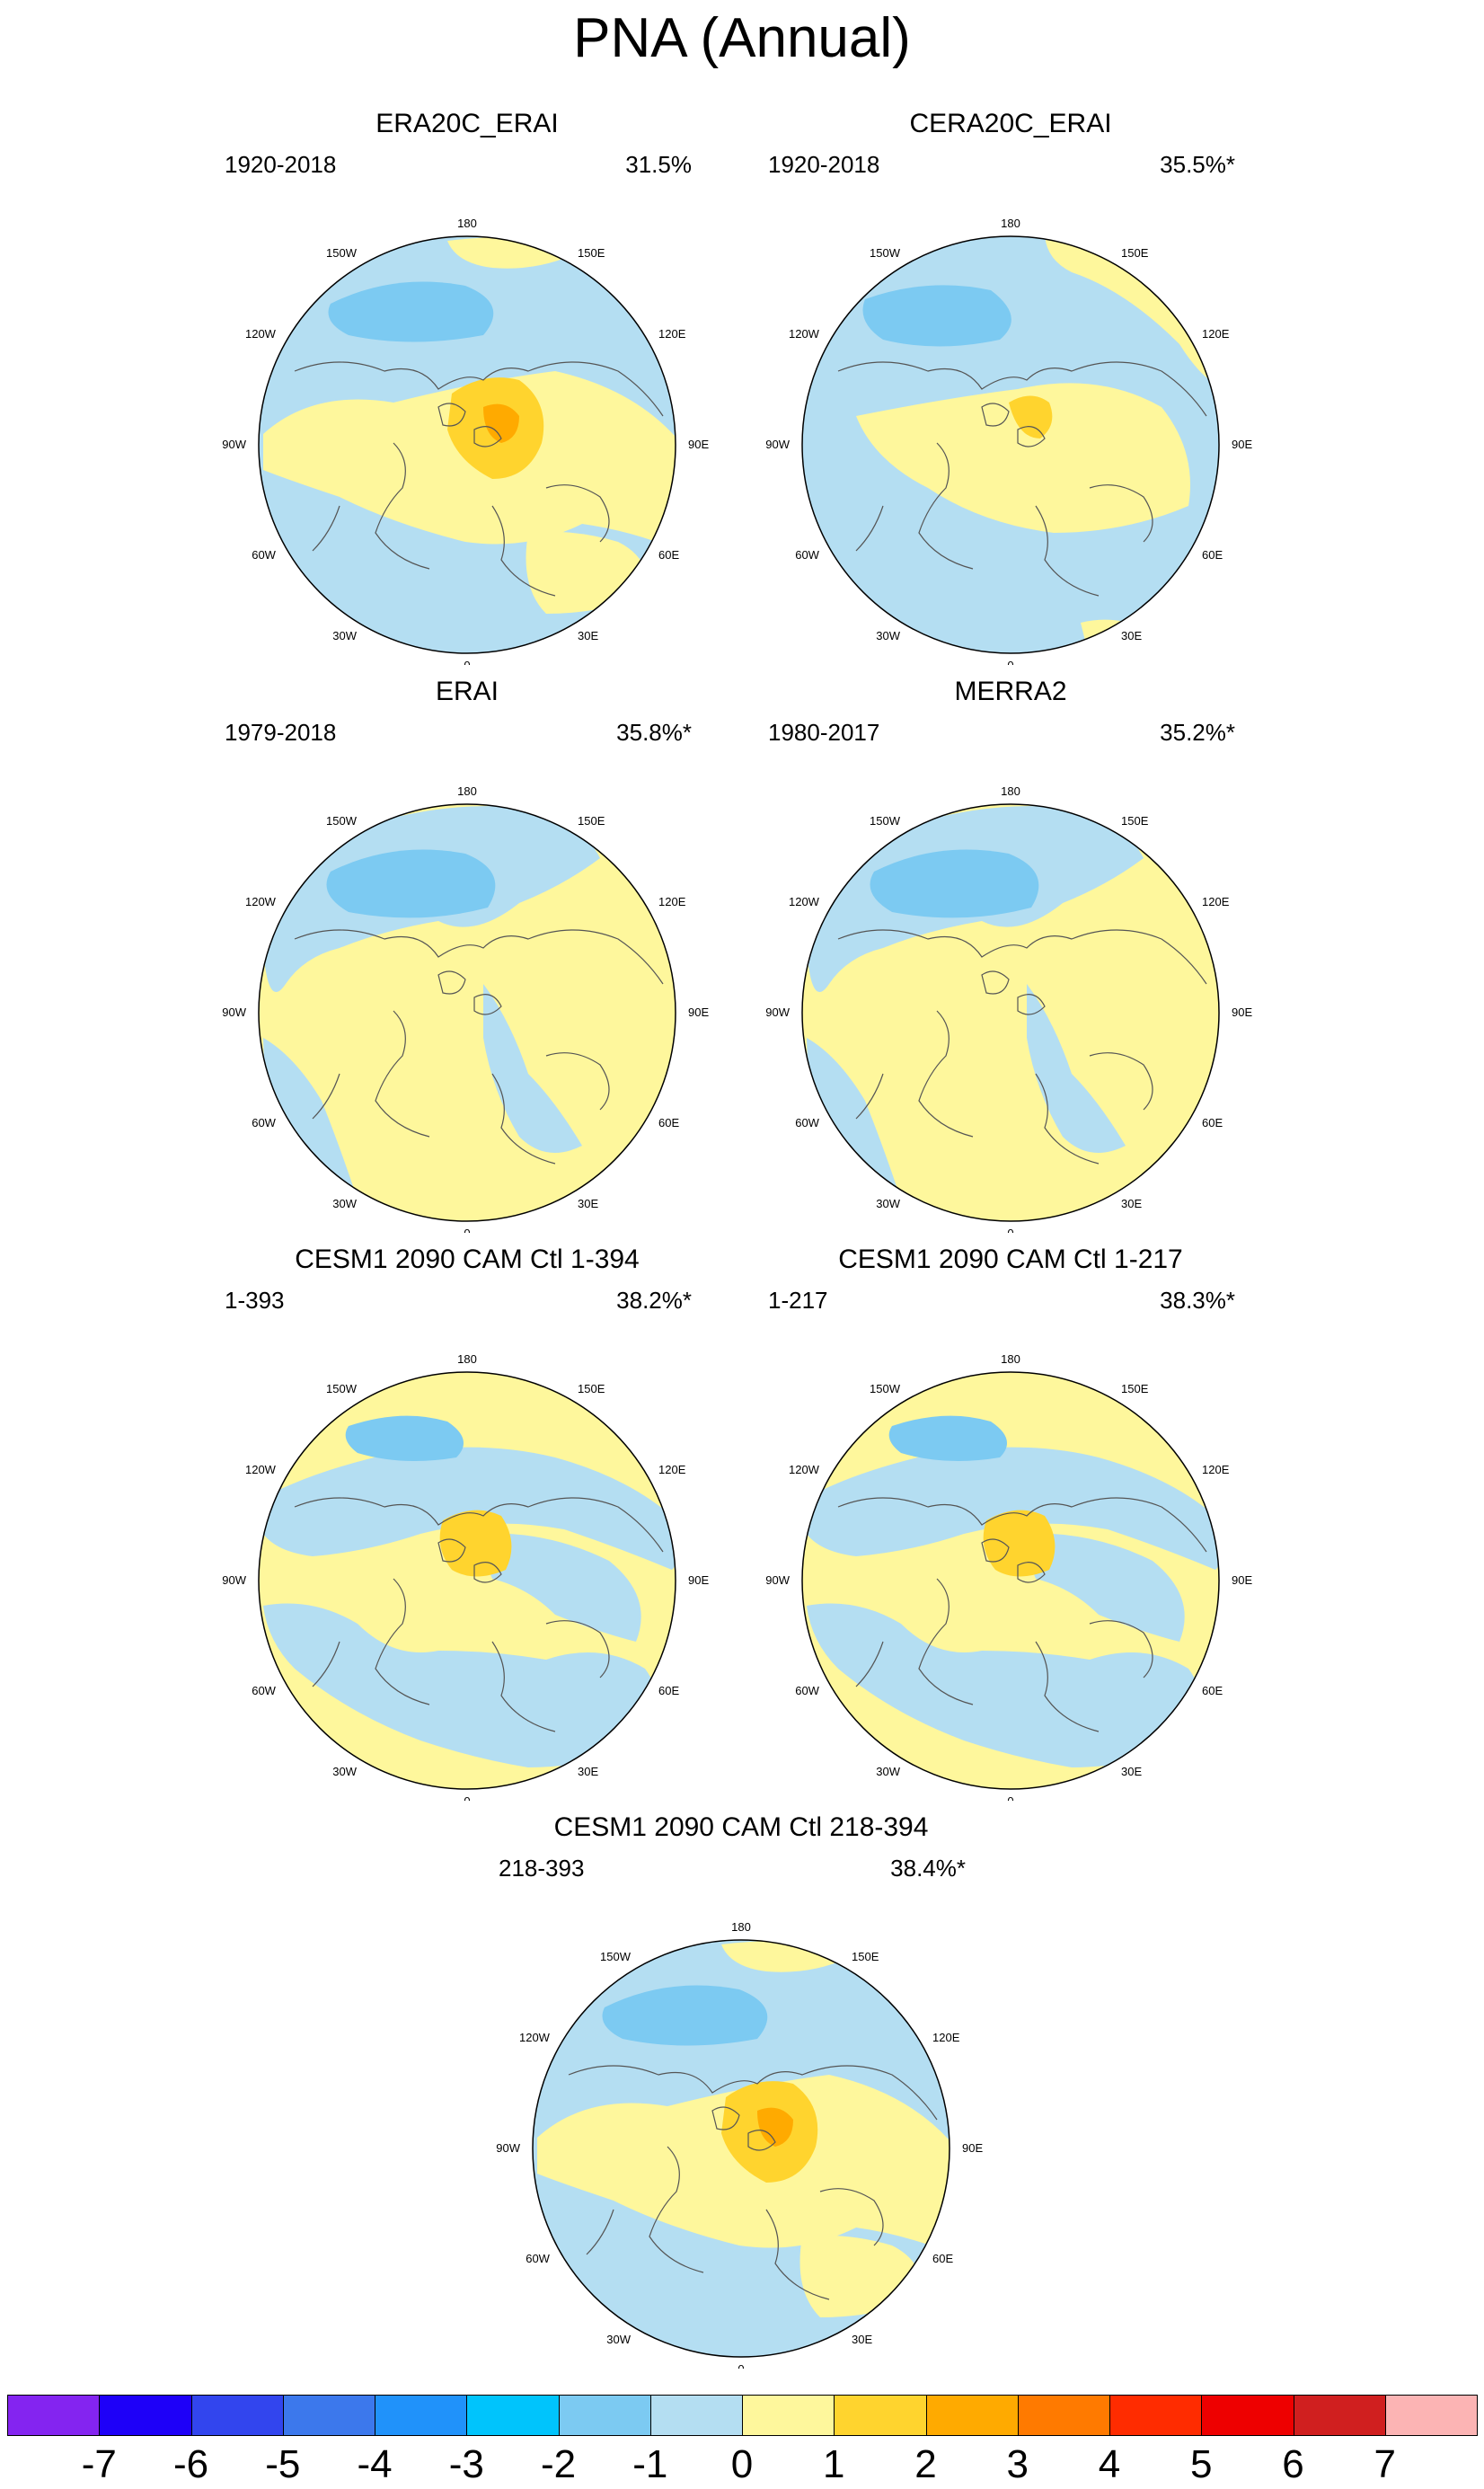 Image resolution: width=1484 pixels, height=2489 pixels. What do you see at coordinates (467, 123) in the screenshot?
I see `panel-title: ERA20C_ERAI` at bounding box center [467, 123].